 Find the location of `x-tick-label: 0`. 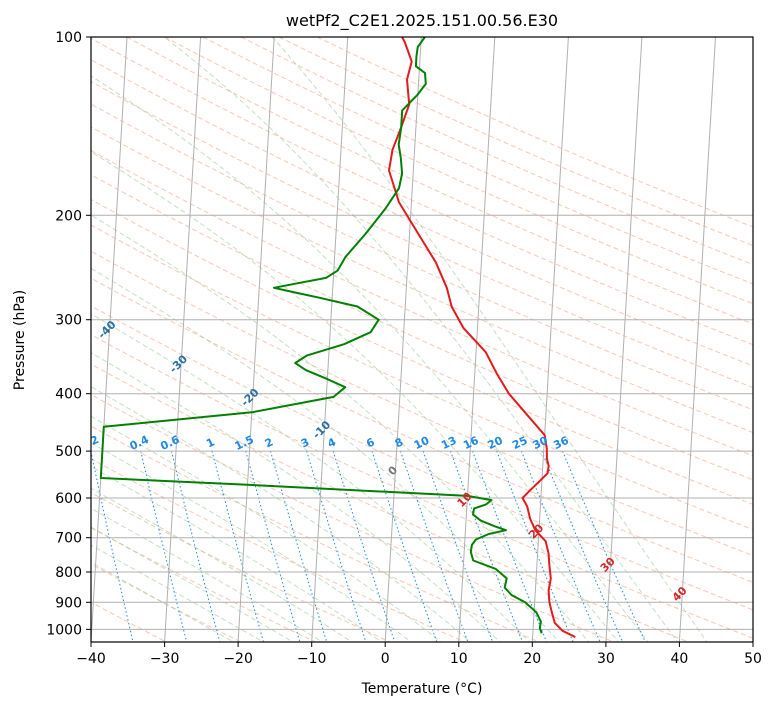

x-tick-label: 0 is located at coordinates (385, 659).